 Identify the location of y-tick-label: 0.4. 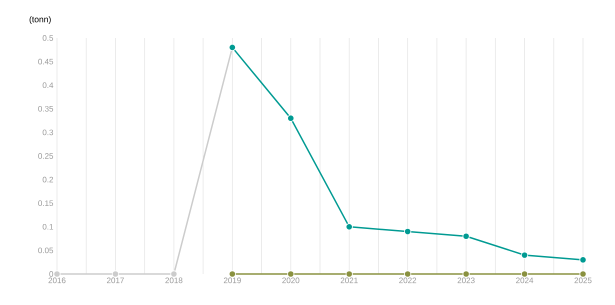
(48, 85).